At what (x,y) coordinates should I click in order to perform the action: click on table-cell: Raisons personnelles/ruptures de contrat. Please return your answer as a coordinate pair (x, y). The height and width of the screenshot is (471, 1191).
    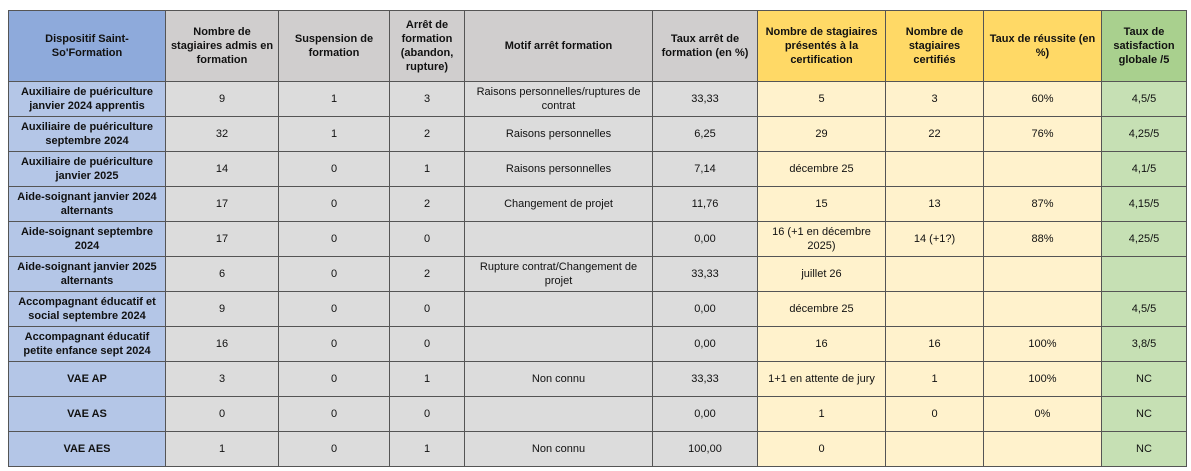
    Looking at the image, I should click on (558, 99).